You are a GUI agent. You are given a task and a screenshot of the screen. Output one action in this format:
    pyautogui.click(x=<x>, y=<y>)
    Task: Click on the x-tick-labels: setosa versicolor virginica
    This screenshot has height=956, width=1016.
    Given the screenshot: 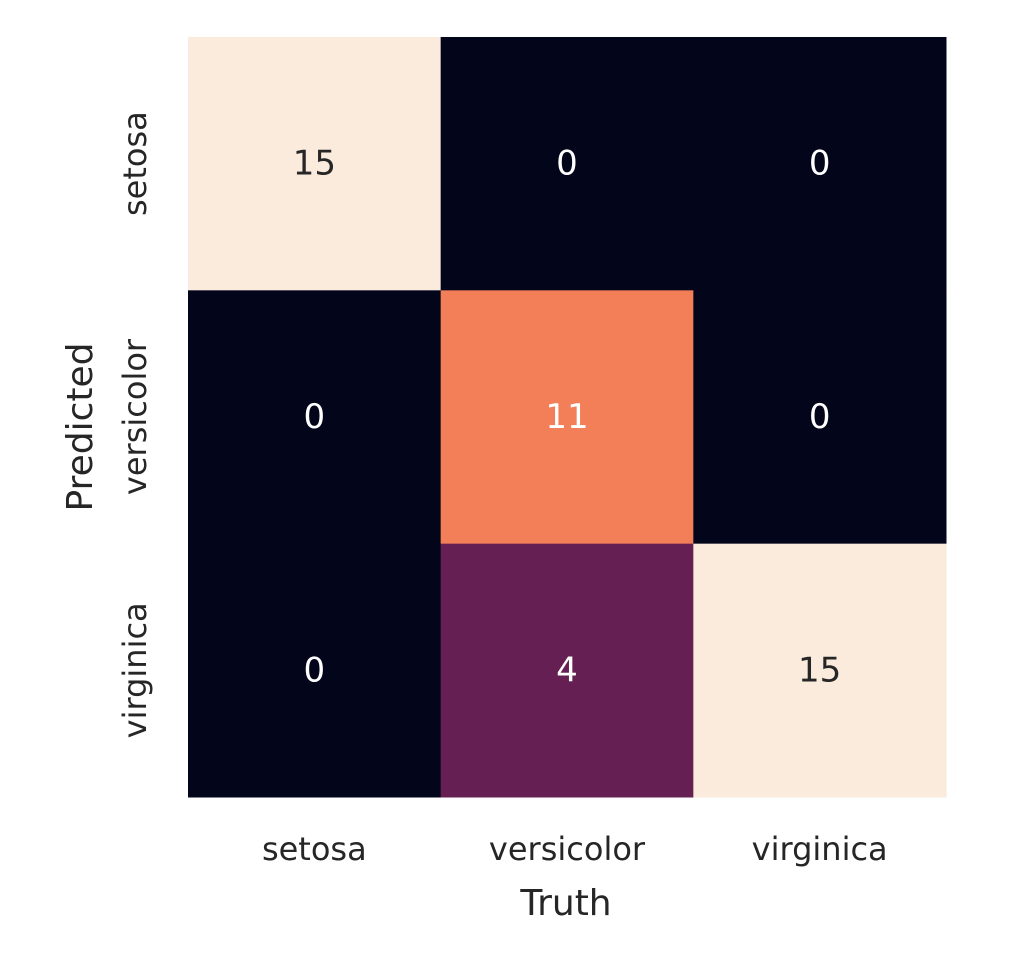 What is the action you would take?
    pyautogui.click(x=575, y=849)
    